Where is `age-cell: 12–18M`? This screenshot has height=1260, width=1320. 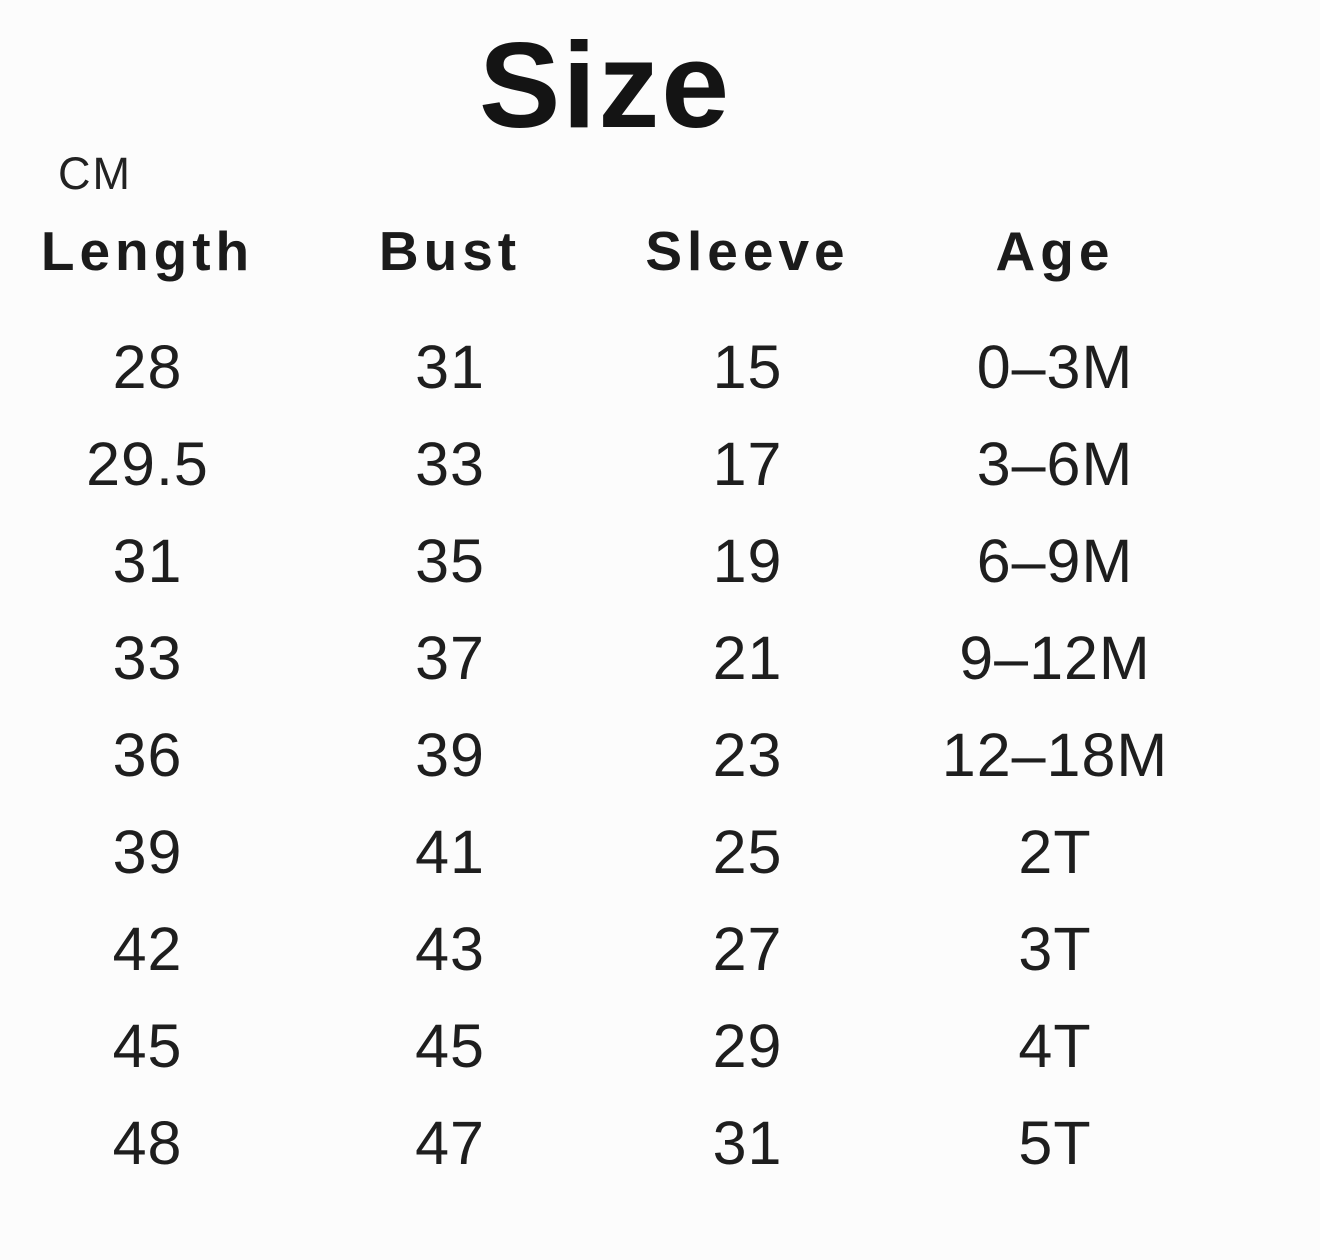
age-cell: 12–18M is located at coordinates (1055, 754).